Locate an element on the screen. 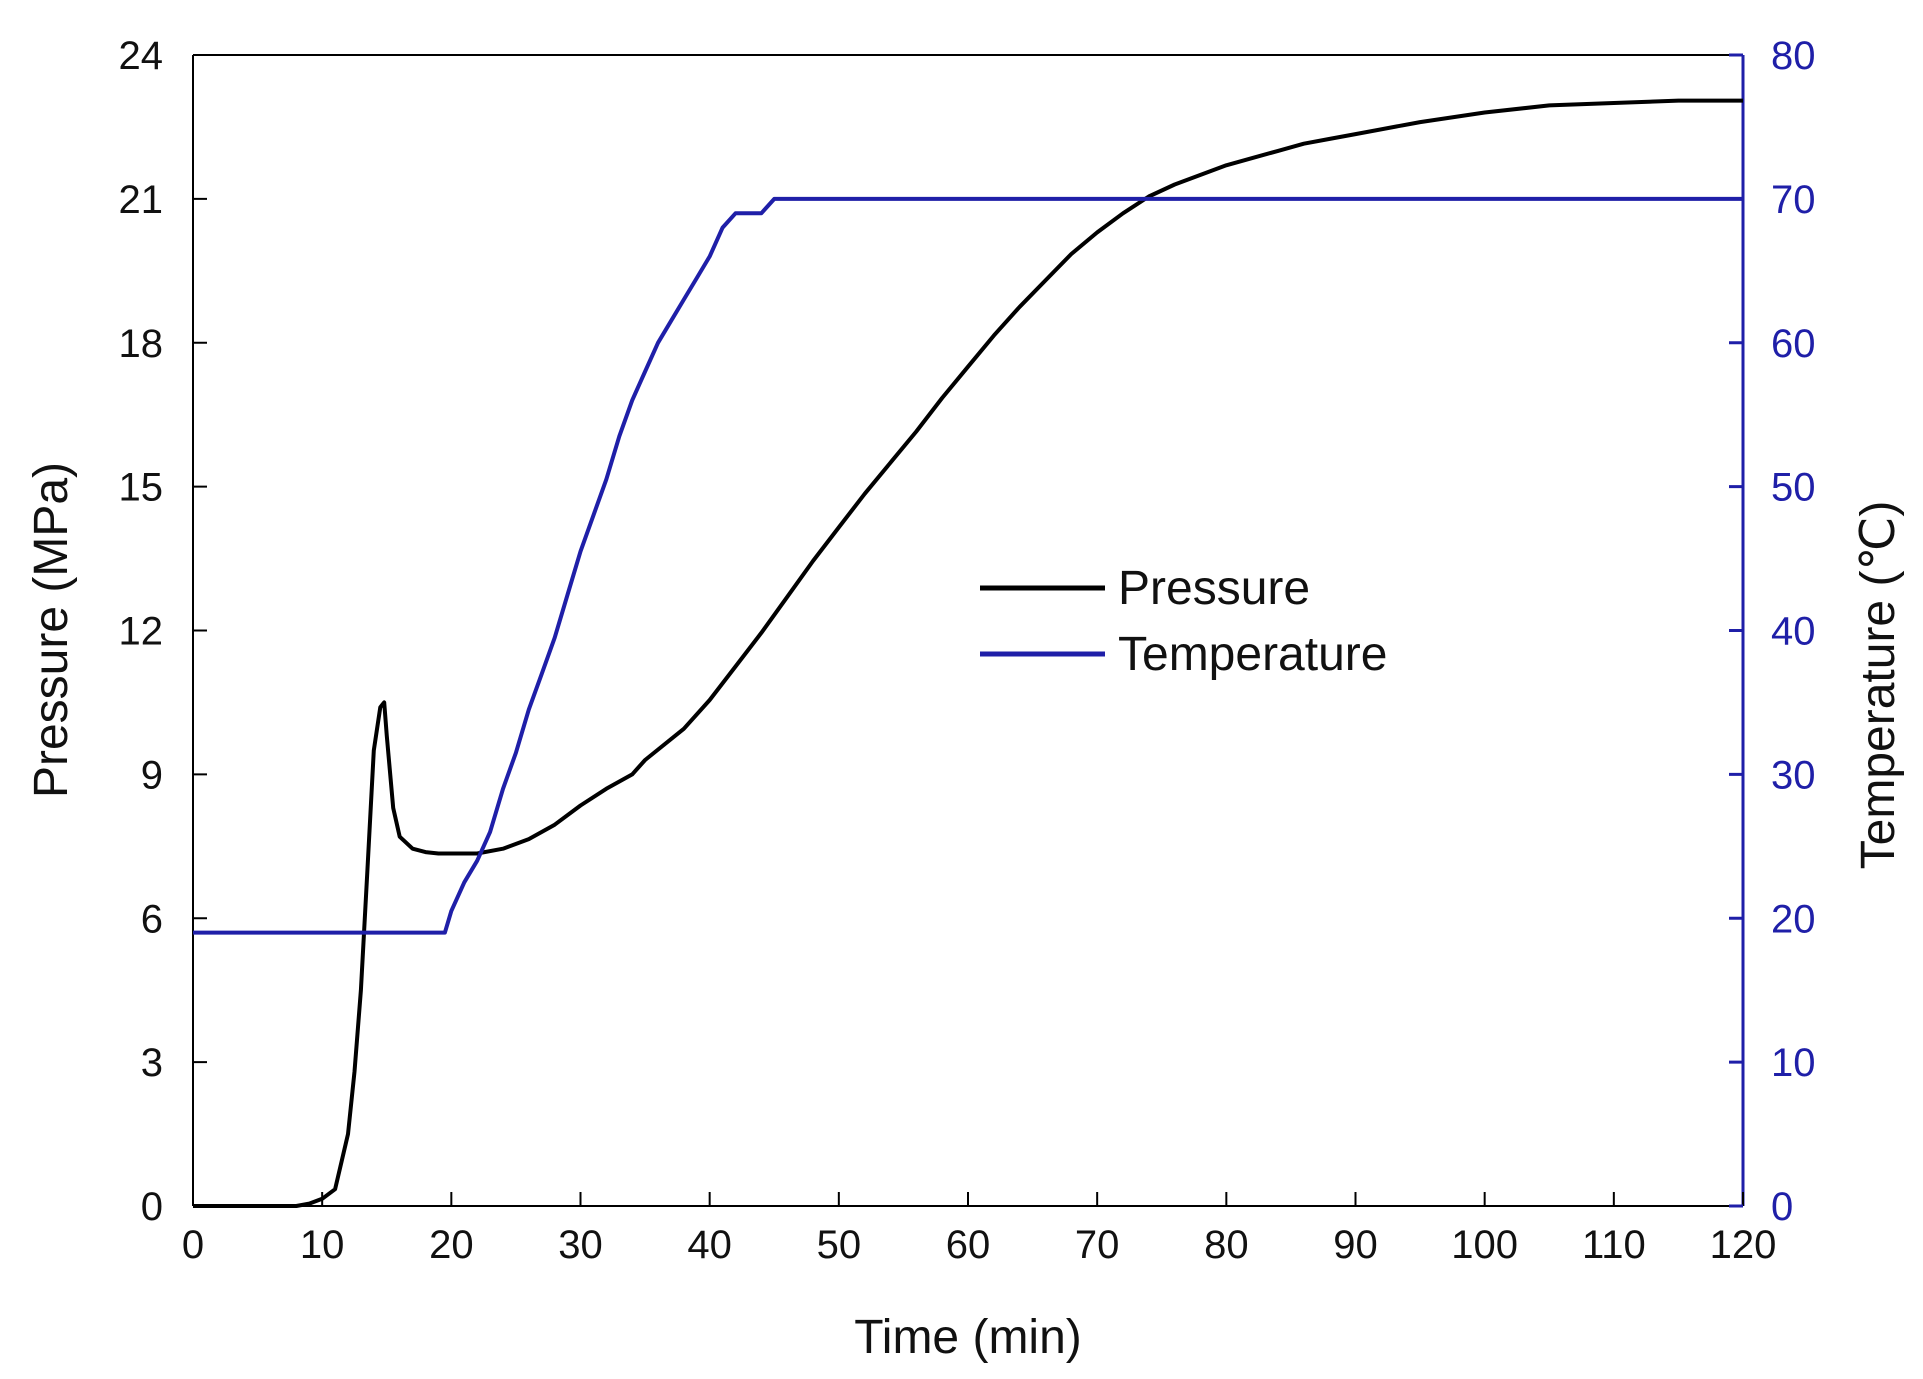  x-tick-label: 10 is located at coordinates (322, 1245).